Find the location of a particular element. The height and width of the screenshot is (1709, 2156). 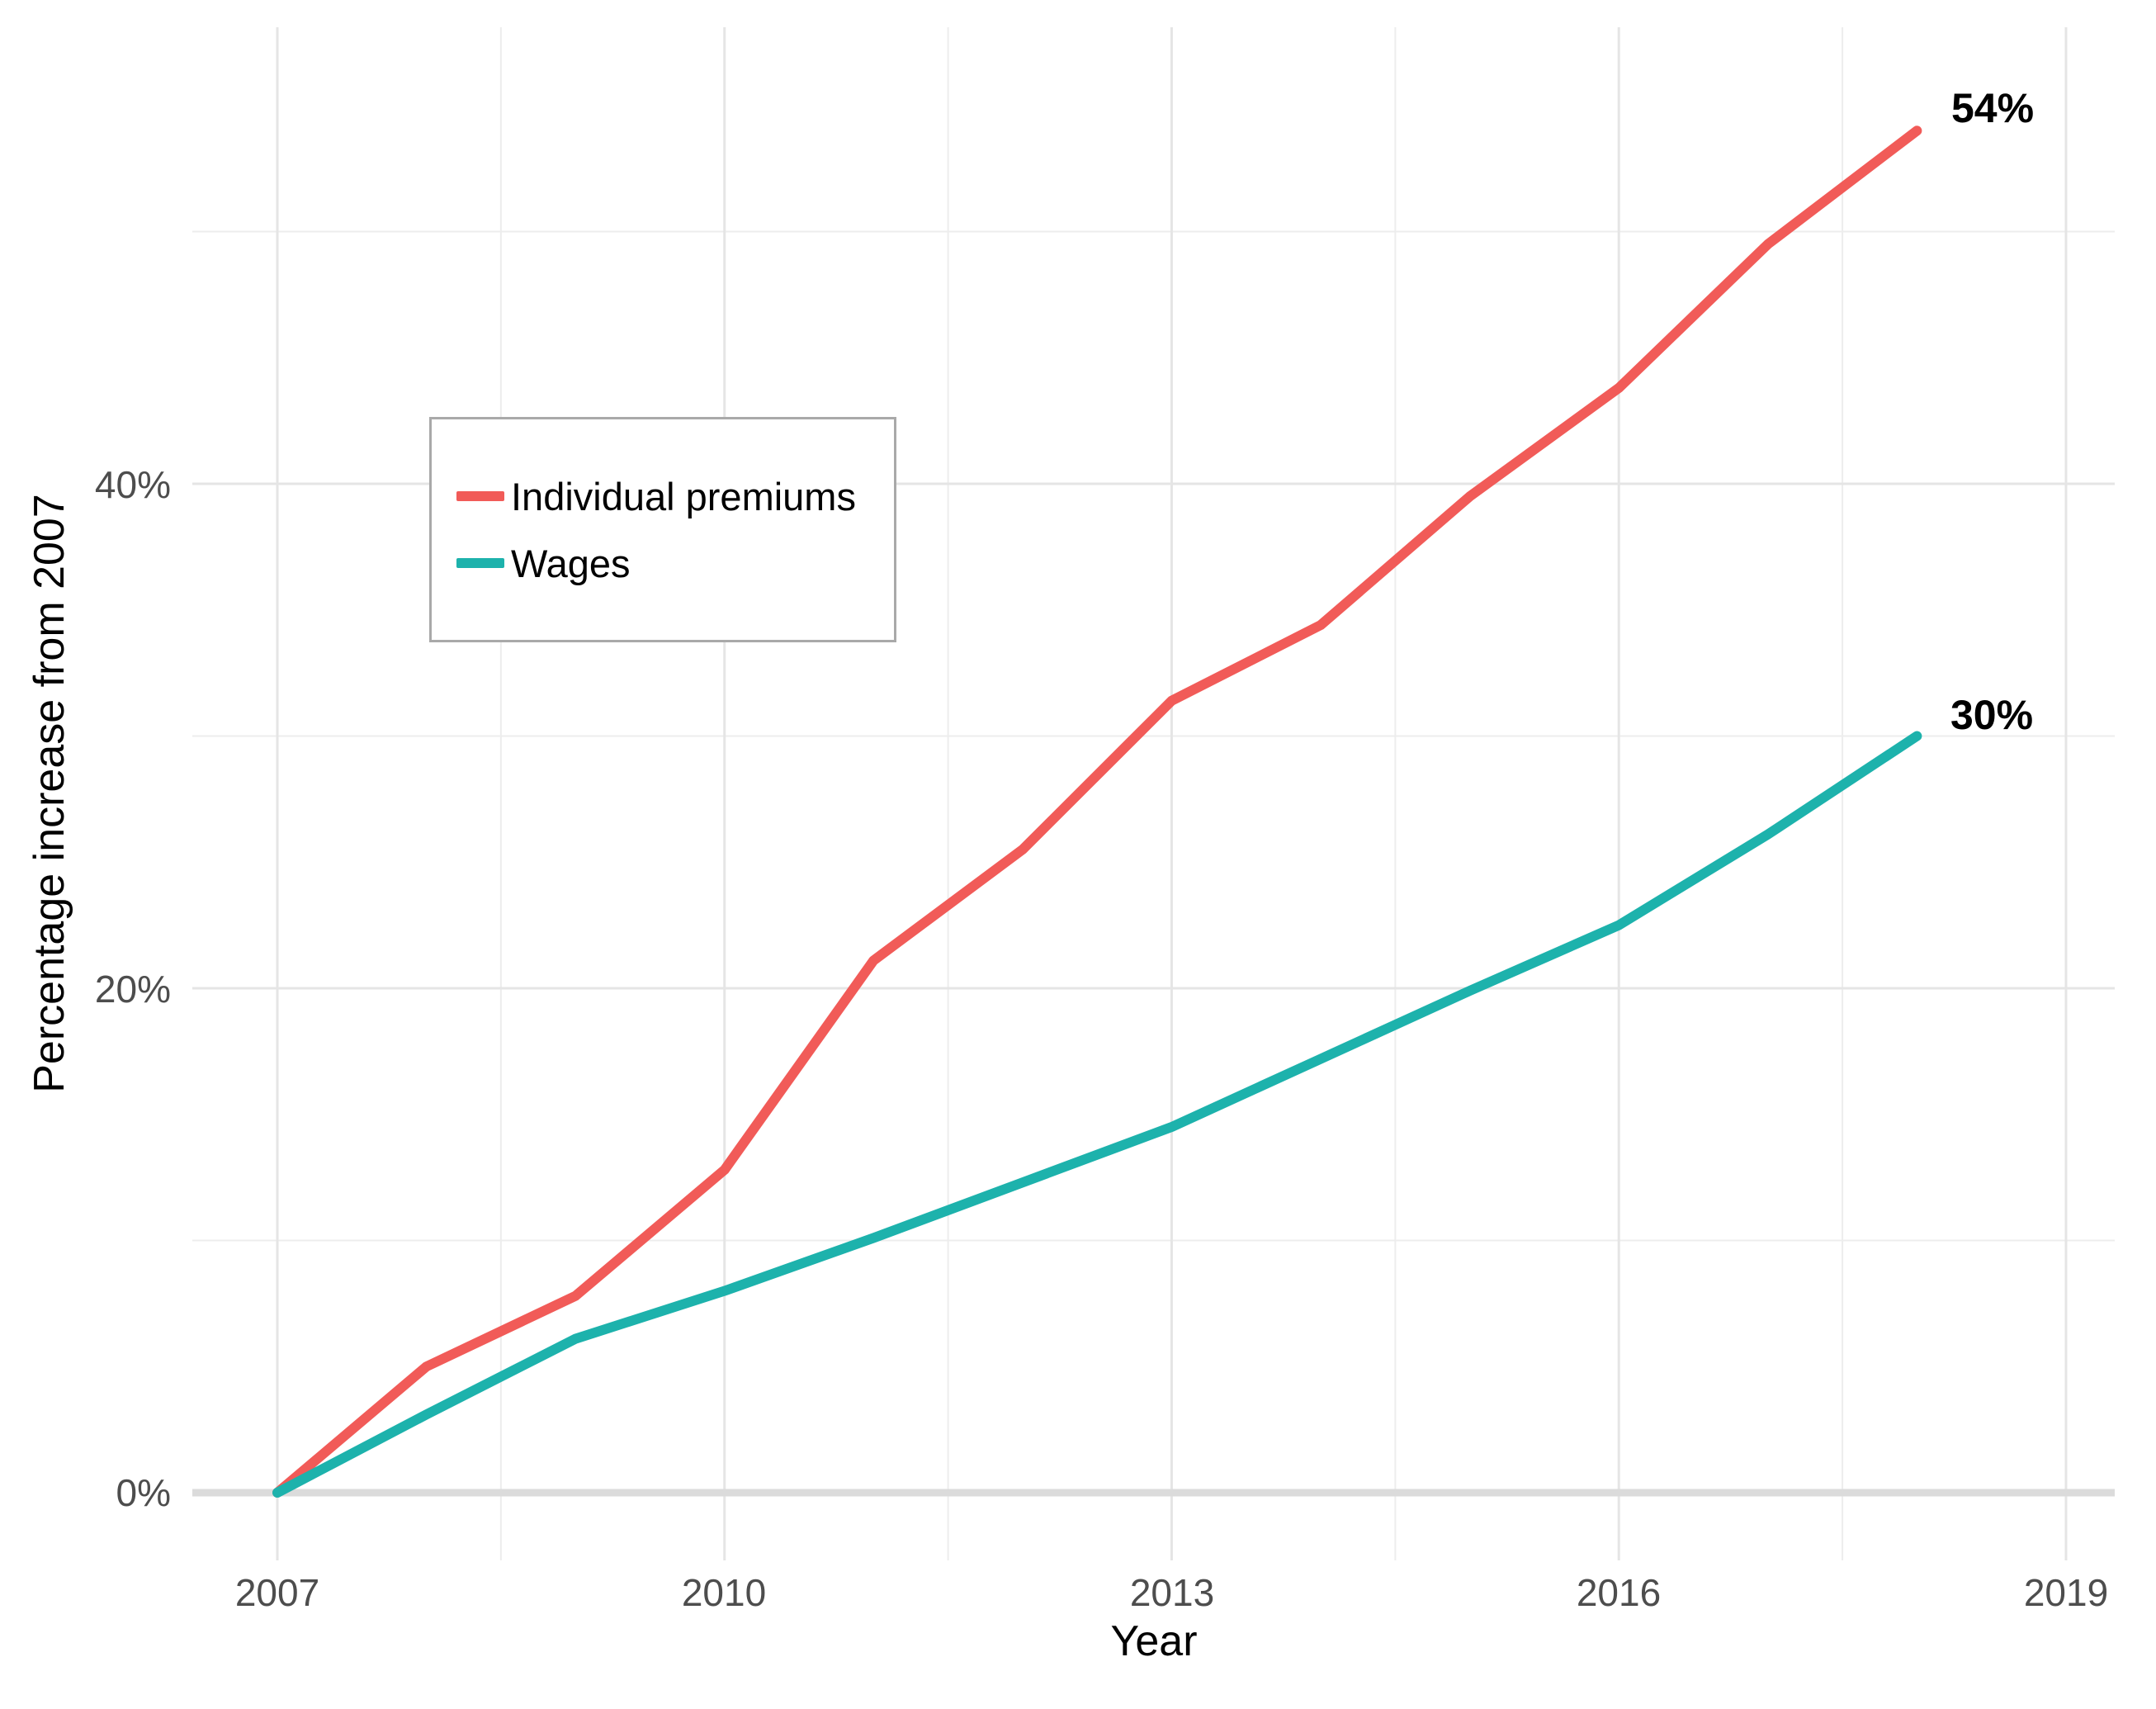

y-tick-40: 40% is located at coordinates (132, 484).